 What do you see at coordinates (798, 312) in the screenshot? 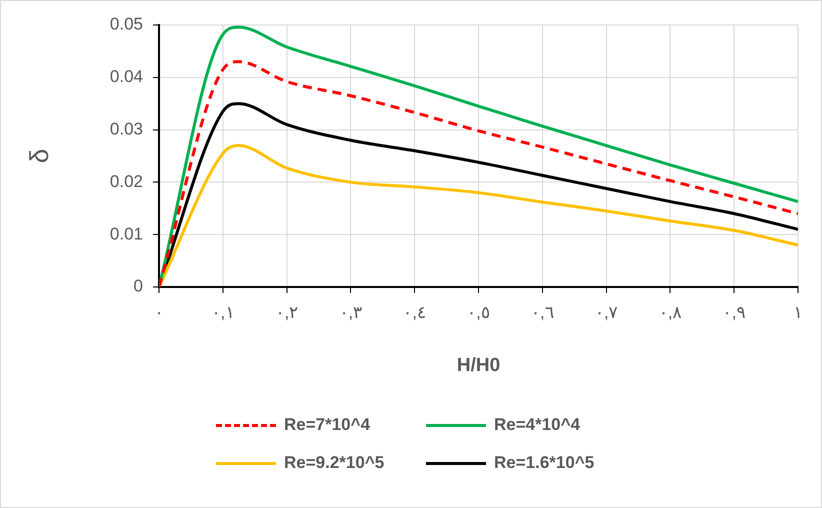
I see `x-tick-label: ١` at bounding box center [798, 312].